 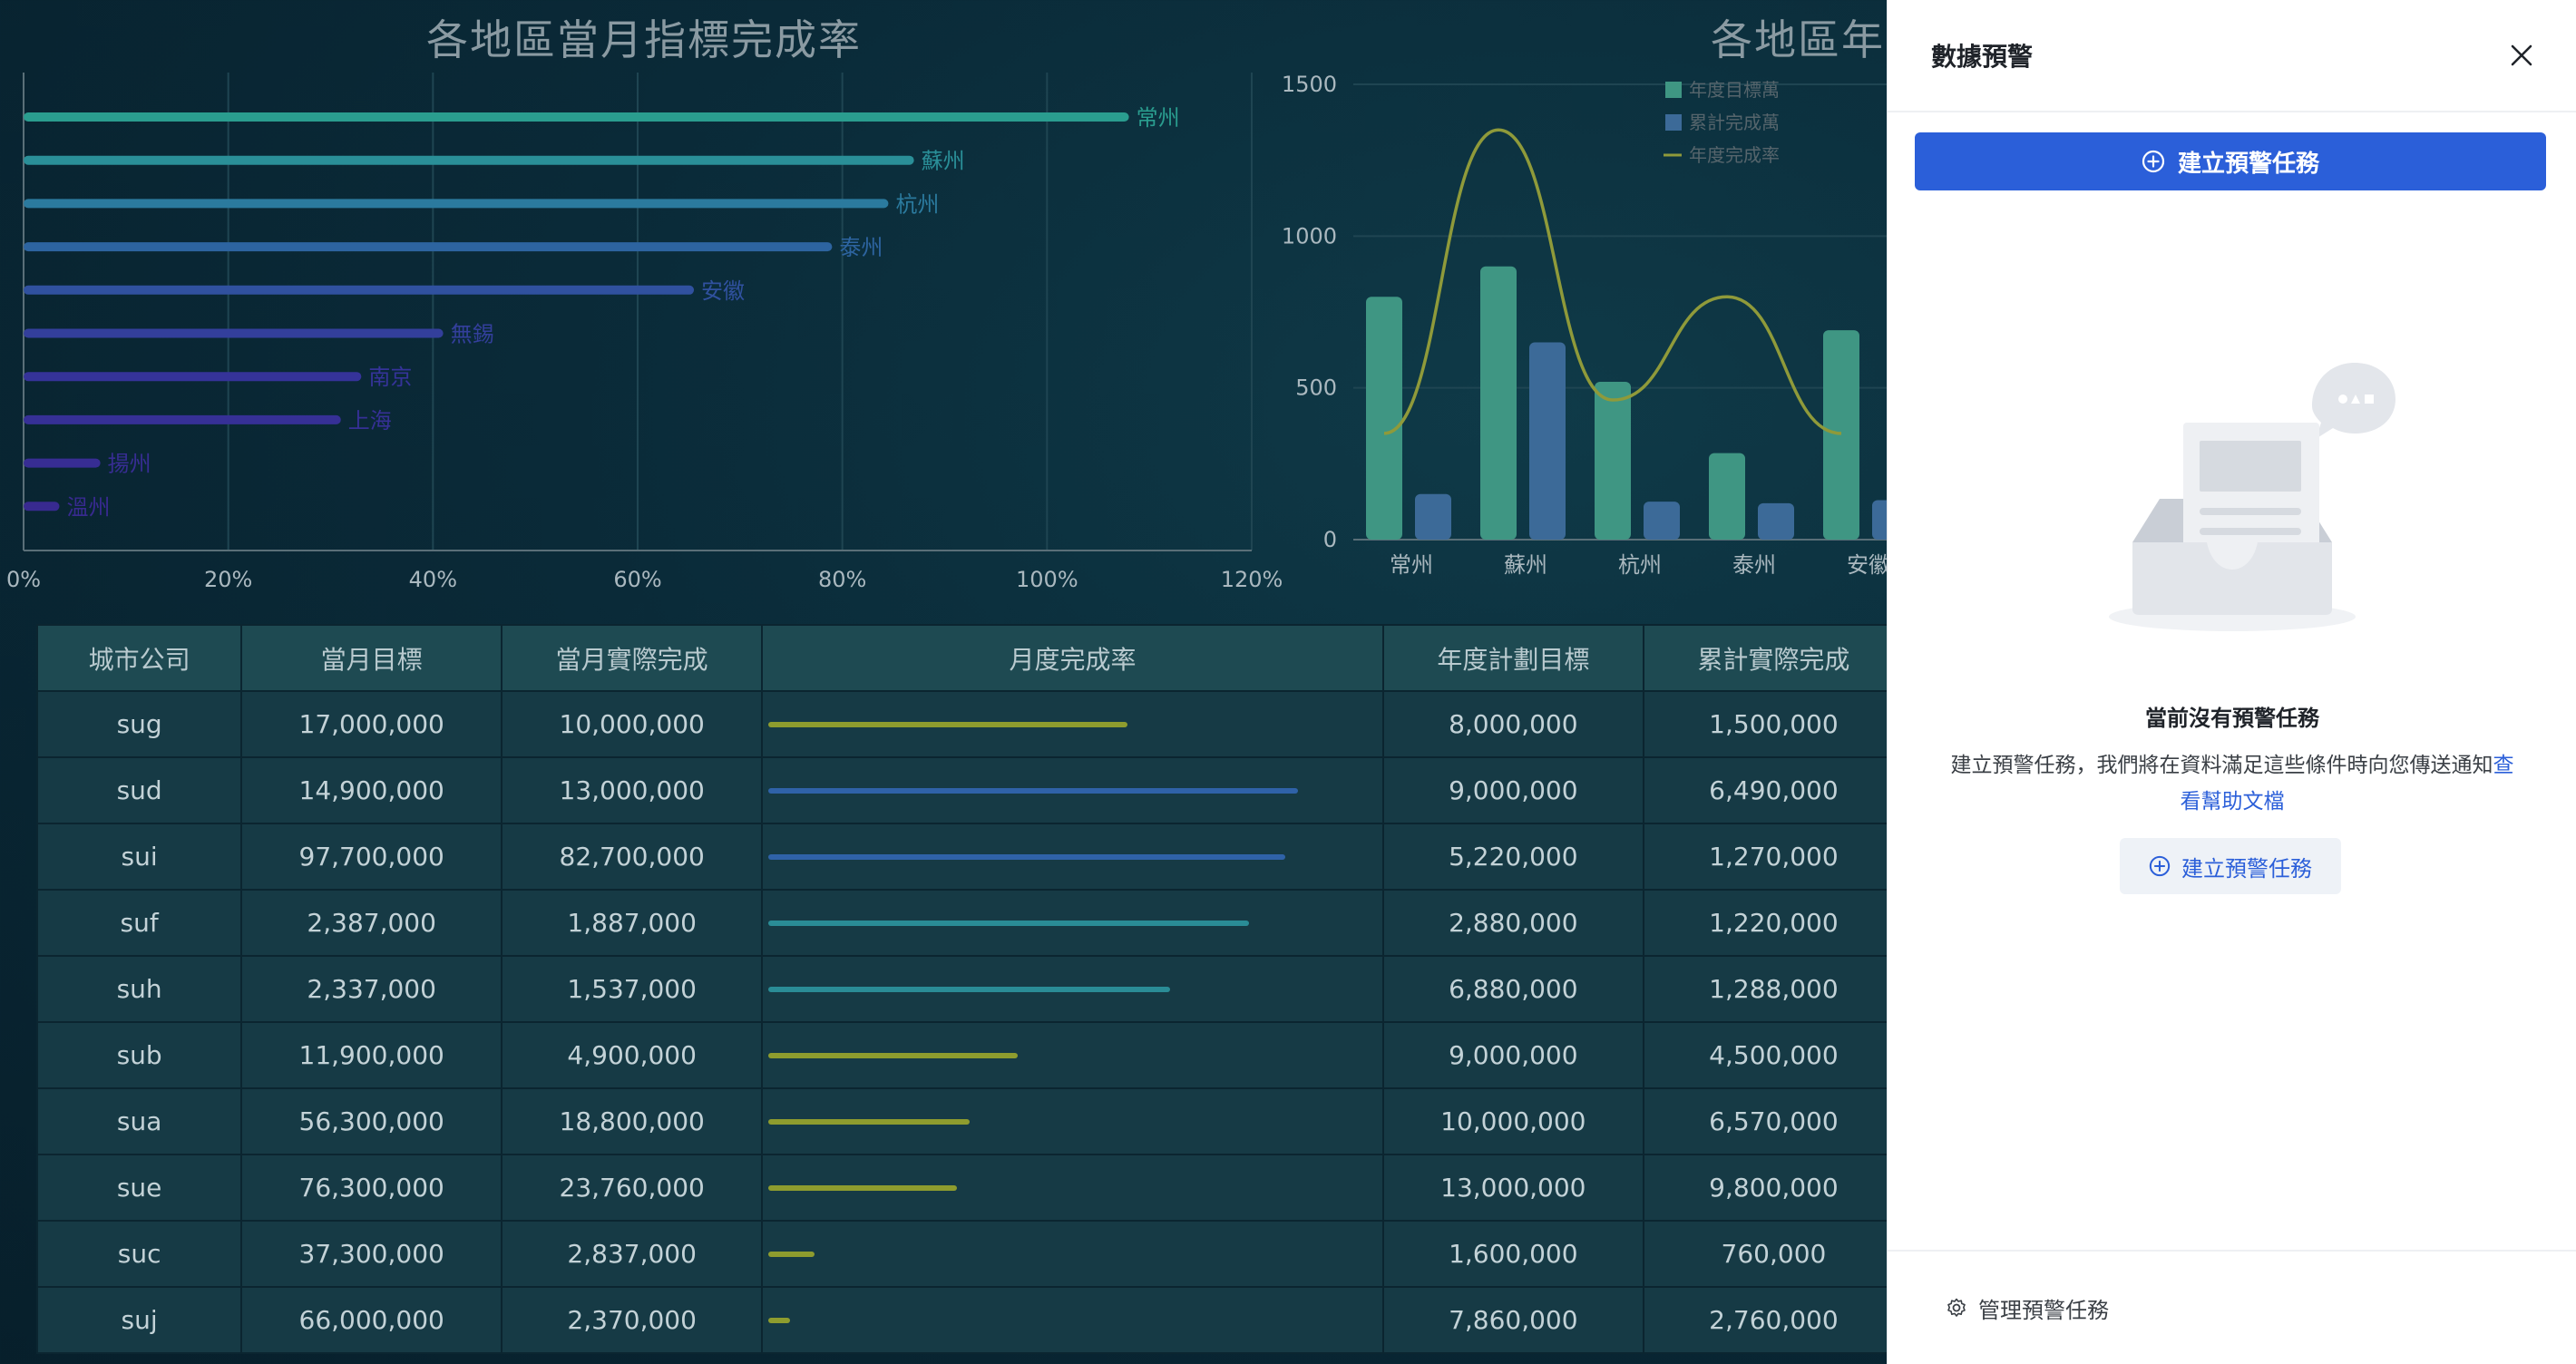 What do you see at coordinates (1330, 539) in the screenshot?
I see `y-tick-label: 0` at bounding box center [1330, 539].